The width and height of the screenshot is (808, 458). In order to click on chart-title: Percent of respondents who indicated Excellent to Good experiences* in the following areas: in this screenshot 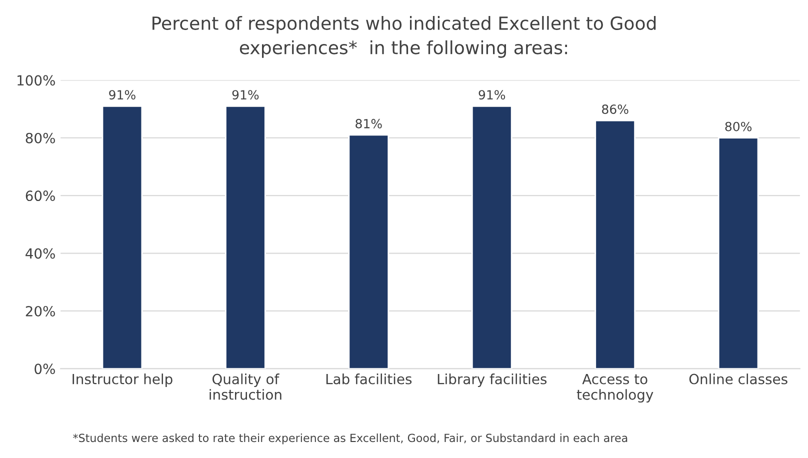, I will do `click(404, 37)`.